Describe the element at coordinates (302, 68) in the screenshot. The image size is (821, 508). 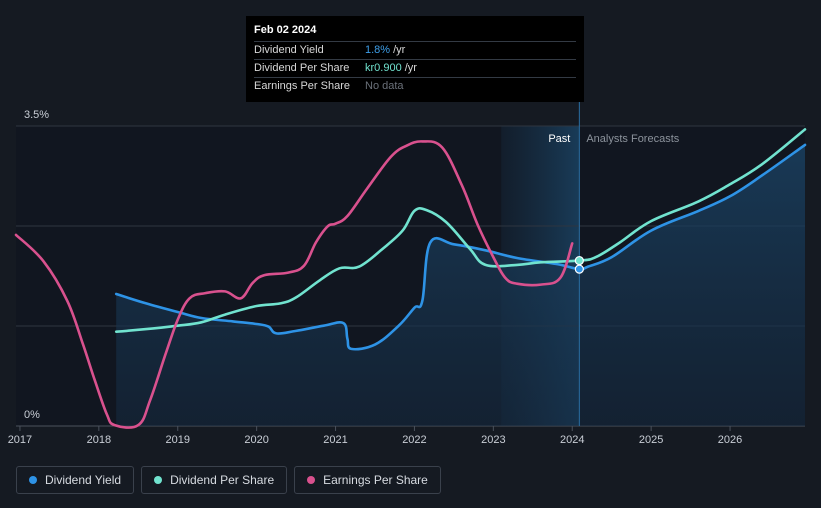
I see `tooltip-label: Dividend Per Share` at that location.